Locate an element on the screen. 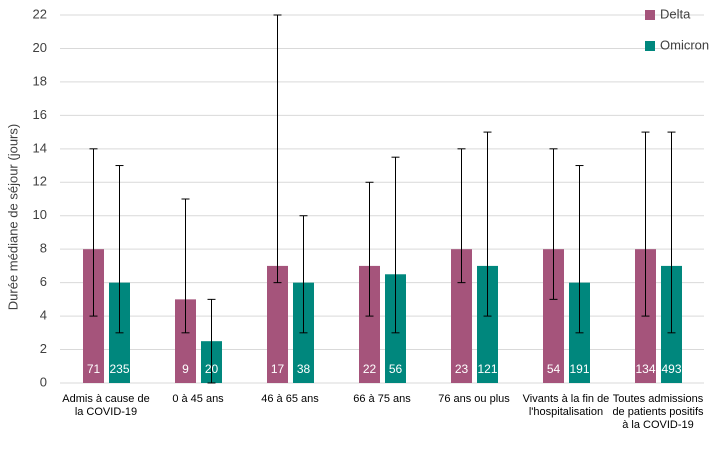 This screenshot has width=711, height=452. x-tick-label: 76 ans ou plus is located at coordinates (474, 399).